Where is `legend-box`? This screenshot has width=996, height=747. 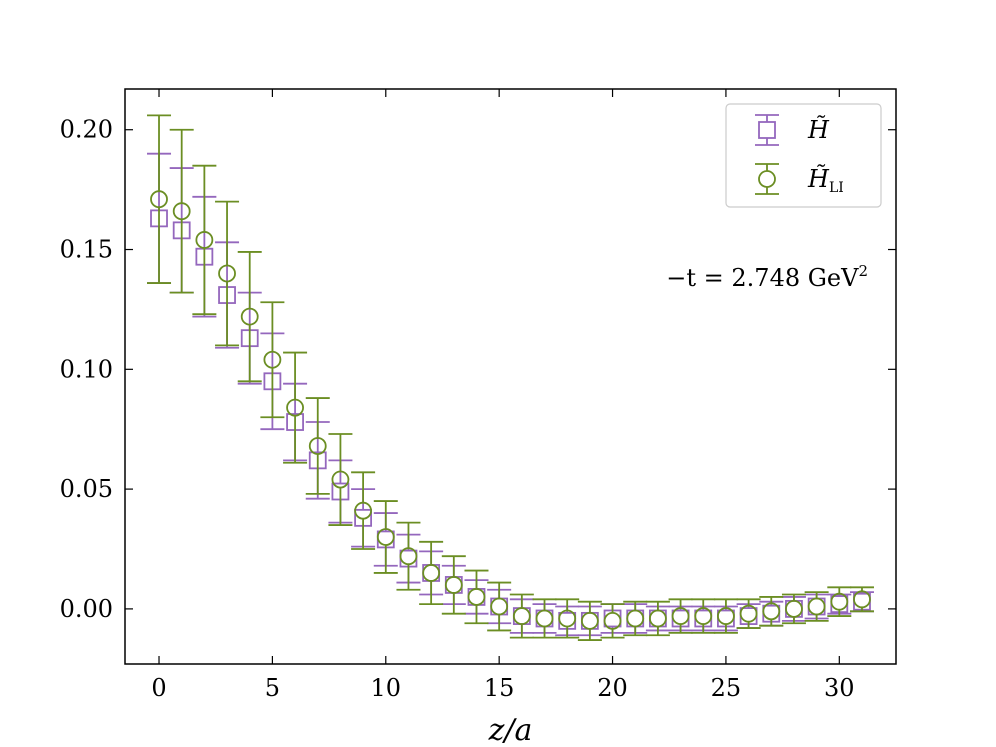 legend-box is located at coordinates (803, 155).